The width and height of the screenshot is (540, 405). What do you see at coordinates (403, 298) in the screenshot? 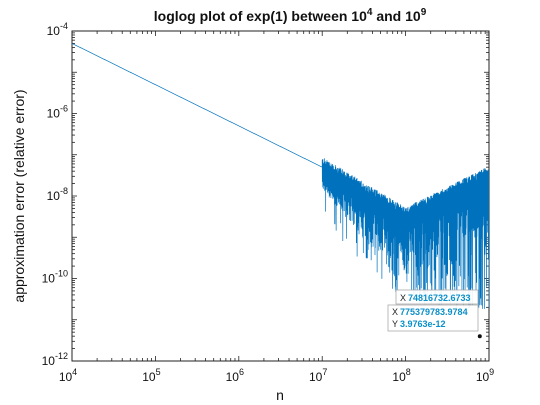
I see `datatip-1-x-key: X` at bounding box center [403, 298].